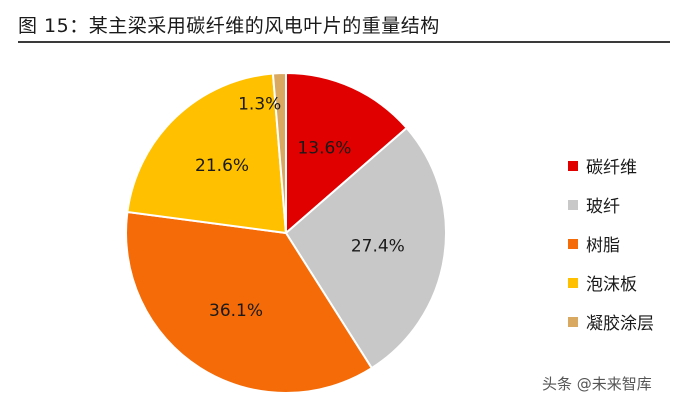 The image size is (673, 404). I want to click on legend-label-0: 碳纤维, so click(611, 168).